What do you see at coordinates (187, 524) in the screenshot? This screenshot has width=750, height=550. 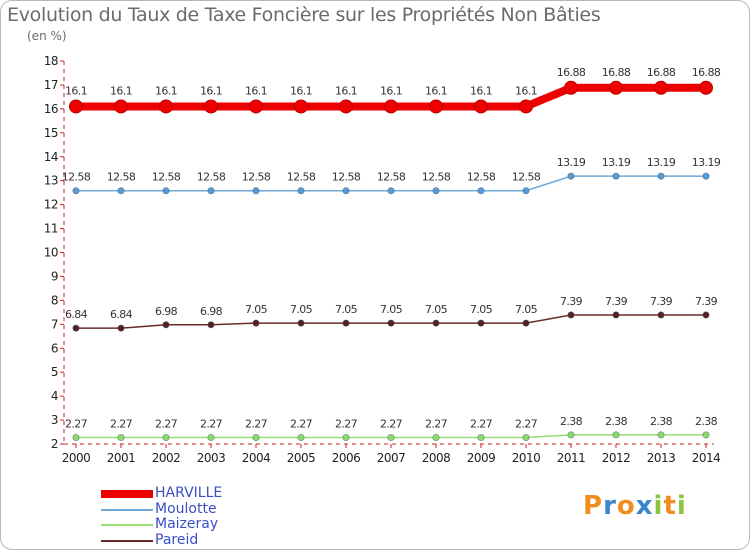 I see `legend-label: Maizeray` at bounding box center [187, 524].